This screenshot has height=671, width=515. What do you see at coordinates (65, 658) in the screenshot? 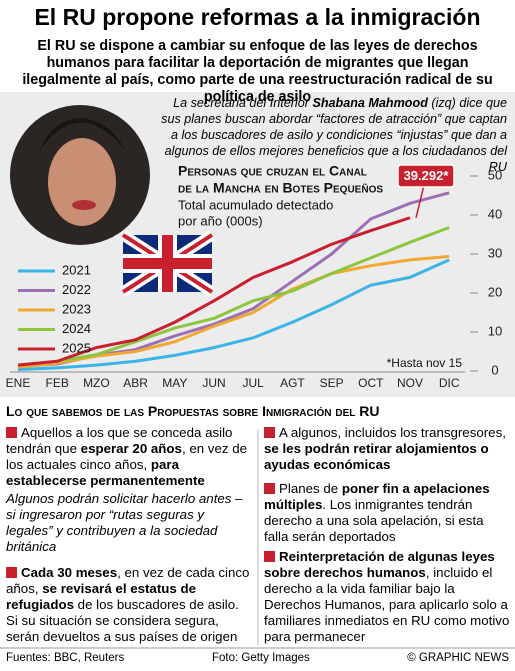
I see `sources: Fuentes: BBC, Reuters` at bounding box center [65, 658].